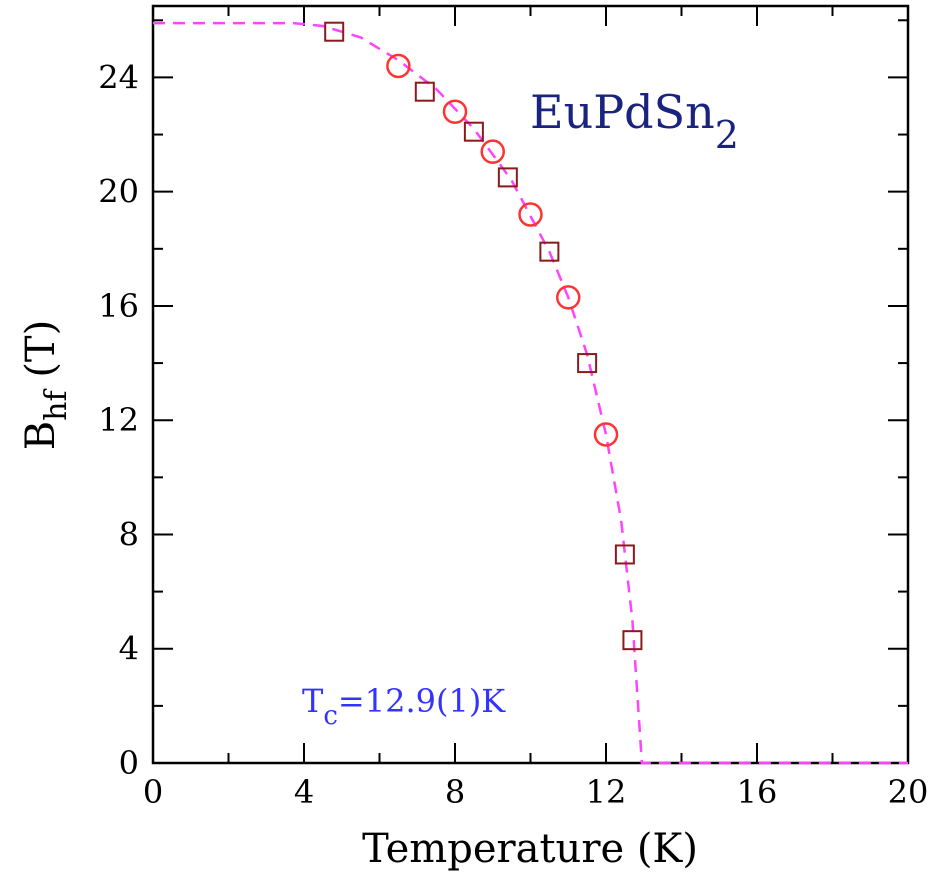 This screenshot has height=881, width=940. What do you see at coordinates (129, 534) in the screenshot?
I see `y-tick-label: 8` at bounding box center [129, 534].